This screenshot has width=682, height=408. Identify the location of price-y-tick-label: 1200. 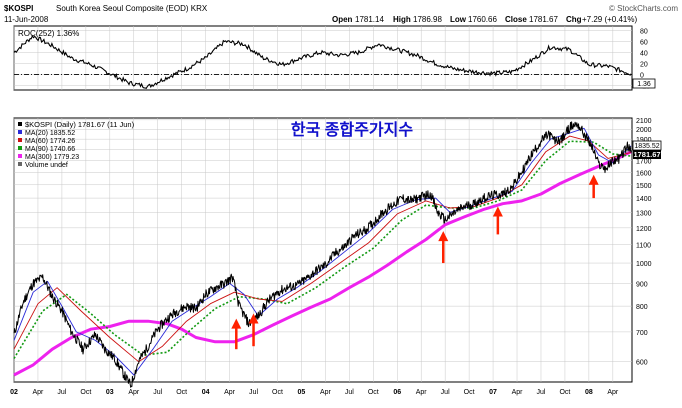
(644, 229).